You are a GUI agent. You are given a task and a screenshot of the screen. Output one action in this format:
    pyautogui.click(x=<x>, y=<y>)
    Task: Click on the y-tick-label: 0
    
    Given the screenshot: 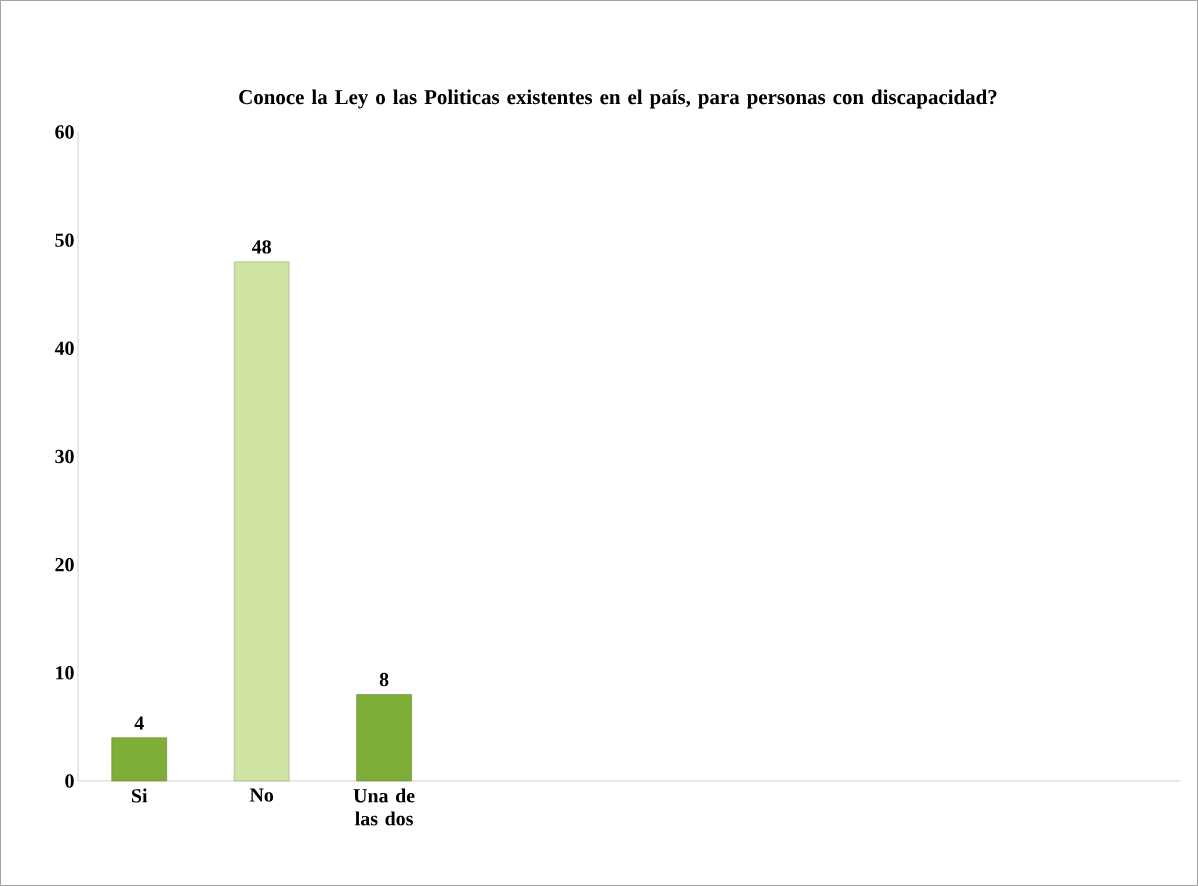 What is the action you would take?
    pyautogui.click(x=69, y=781)
    